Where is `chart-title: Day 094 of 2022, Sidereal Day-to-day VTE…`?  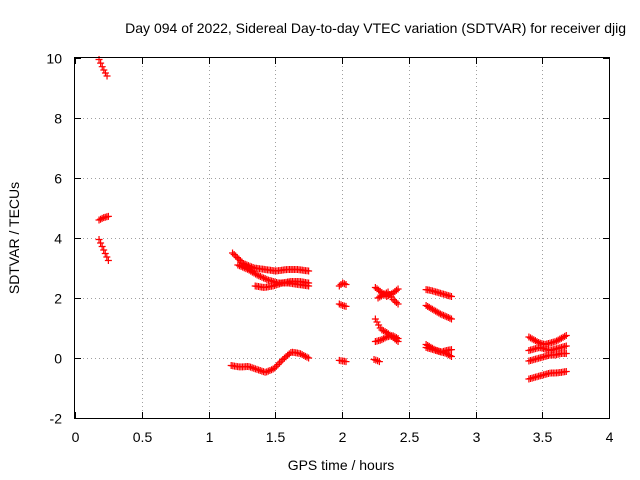 chart-title: Day 094 of 2022, Sidereal Day-to-day VTE… is located at coordinates (375, 28).